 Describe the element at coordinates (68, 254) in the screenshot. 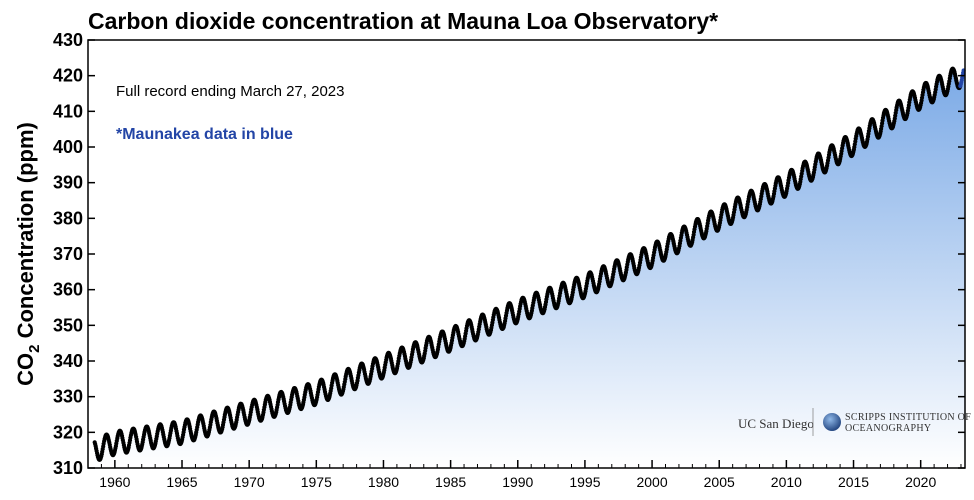

I see `y-tick-label: 370` at that location.